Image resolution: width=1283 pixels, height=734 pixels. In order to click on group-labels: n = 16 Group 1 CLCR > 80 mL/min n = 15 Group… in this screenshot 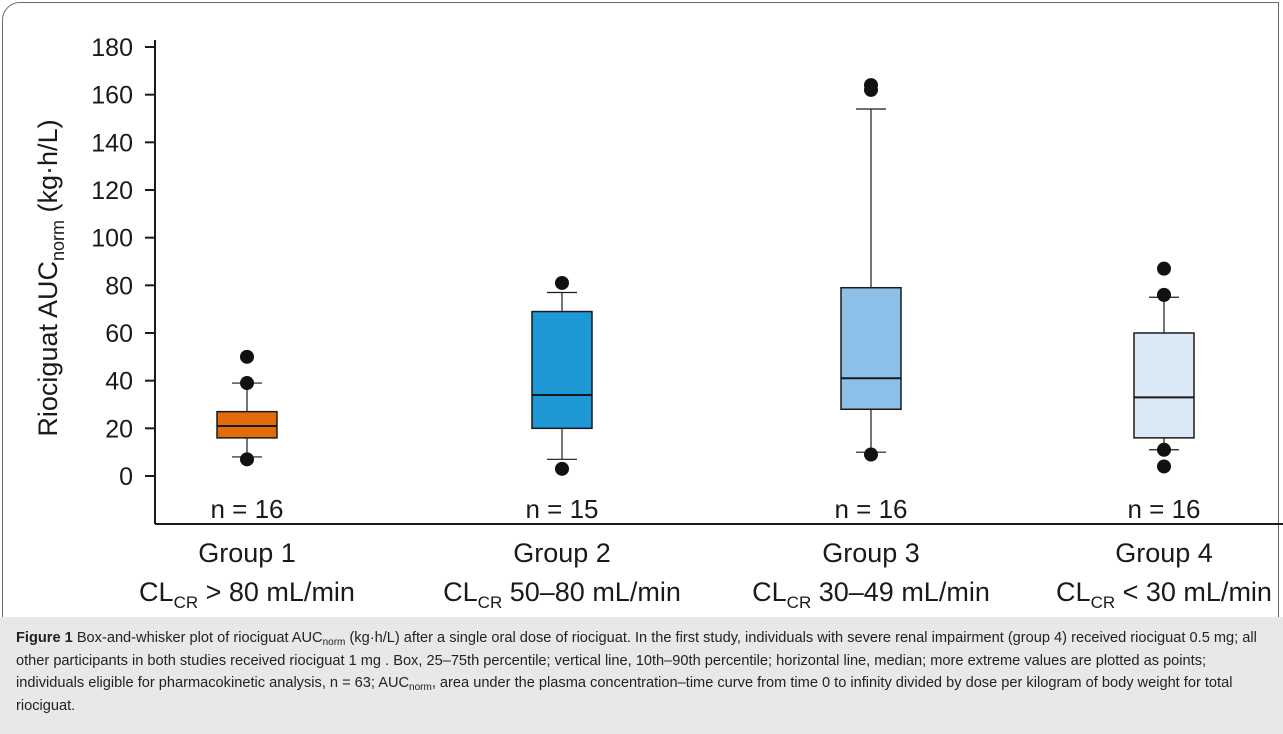, I will do `click(705, 553)`.